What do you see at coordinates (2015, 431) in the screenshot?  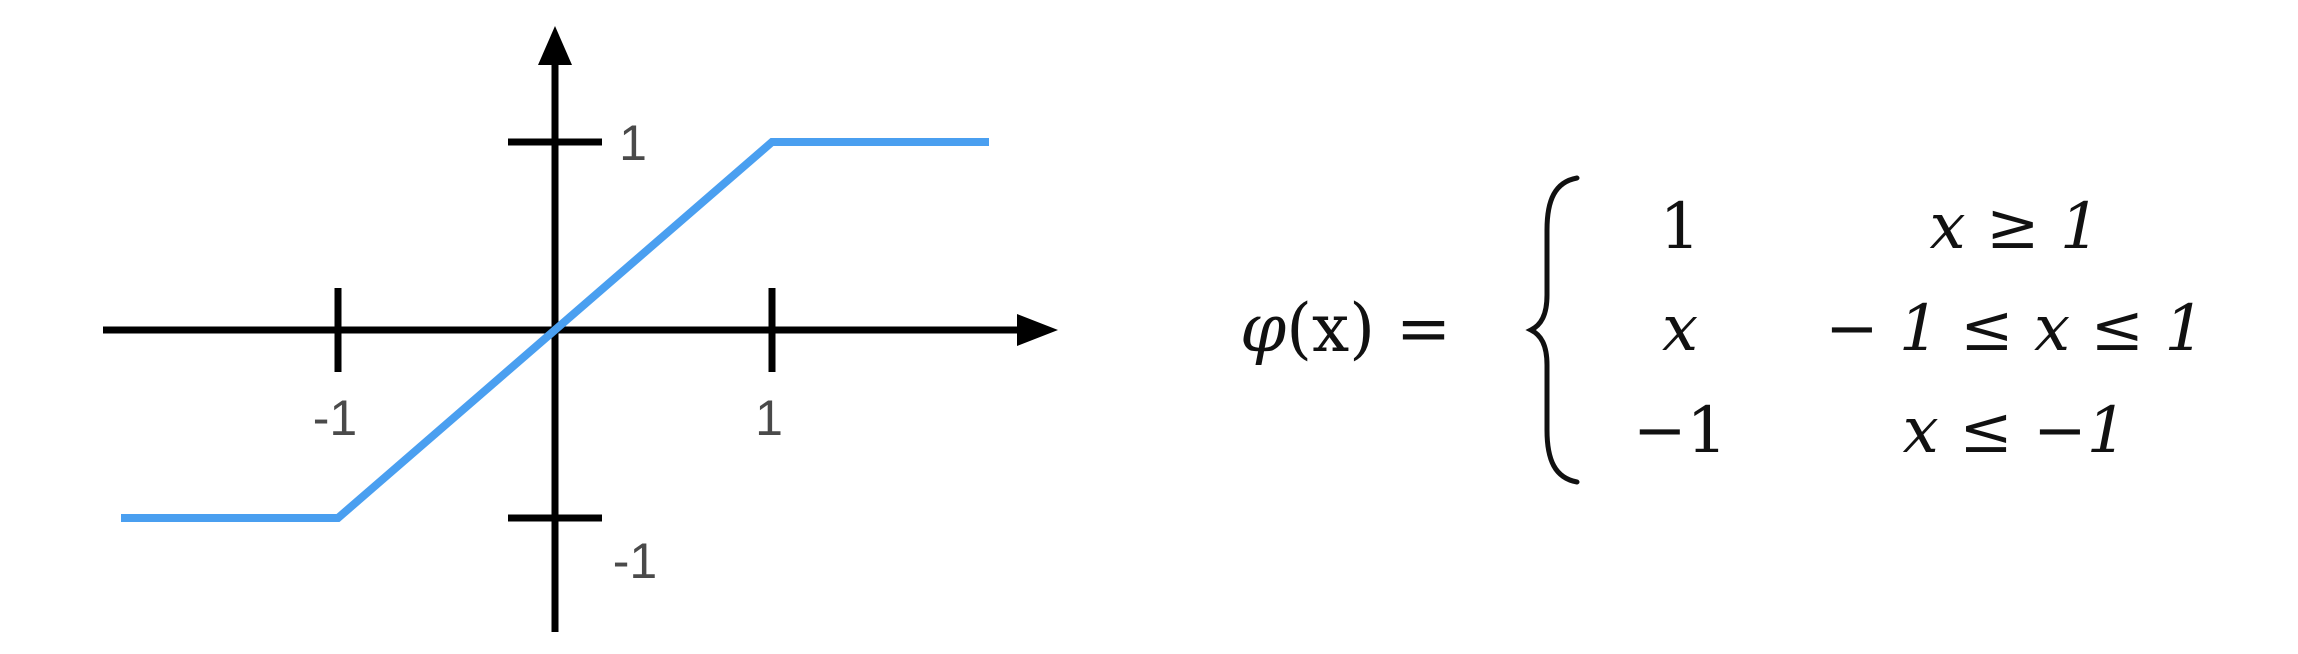 I see `case-3-condition: x ≤ −1` at bounding box center [2015, 431].